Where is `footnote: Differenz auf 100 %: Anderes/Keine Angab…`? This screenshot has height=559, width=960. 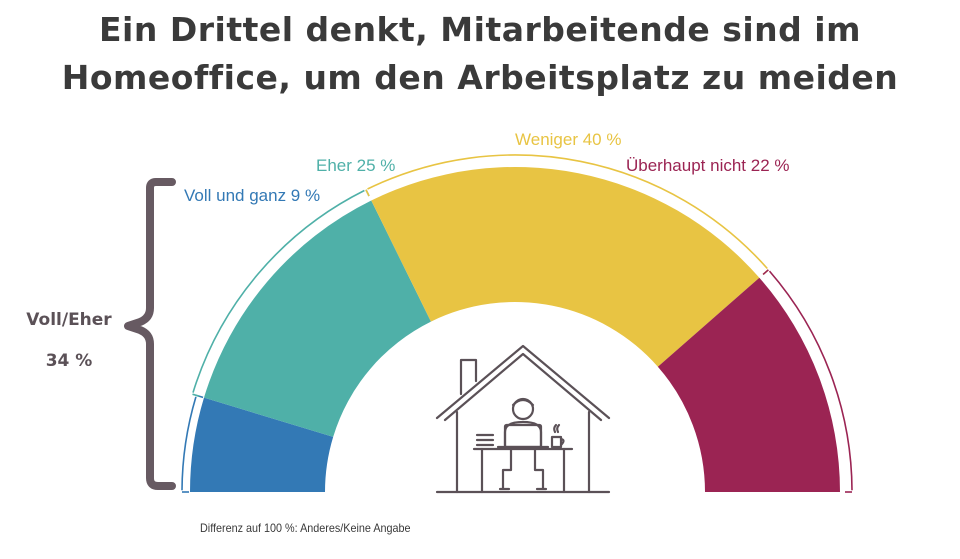
footnote: Differenz auf 100 %: Anderes/Keine Angab… is located at coordinates (305, 528).